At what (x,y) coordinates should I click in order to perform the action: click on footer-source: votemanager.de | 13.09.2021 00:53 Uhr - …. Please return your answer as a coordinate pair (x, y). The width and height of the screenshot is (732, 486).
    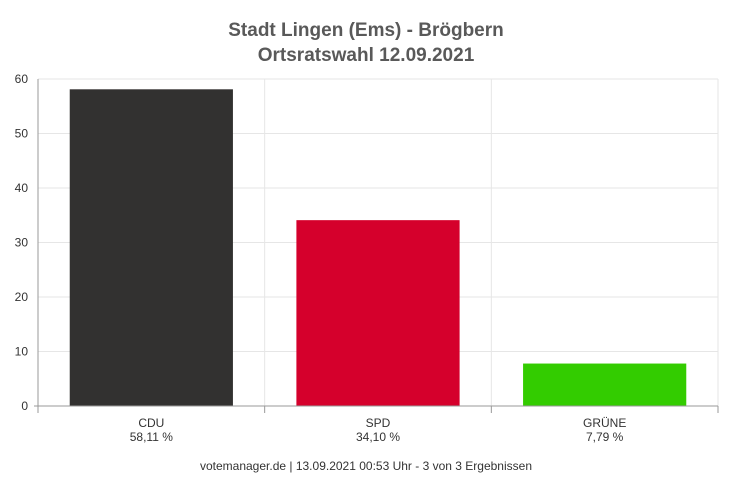
    Looking at the image, I should click on (365, 466).